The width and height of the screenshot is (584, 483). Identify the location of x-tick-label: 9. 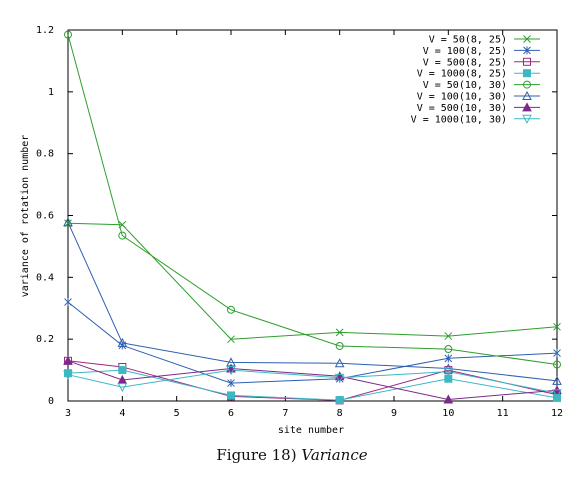
(394, 413).